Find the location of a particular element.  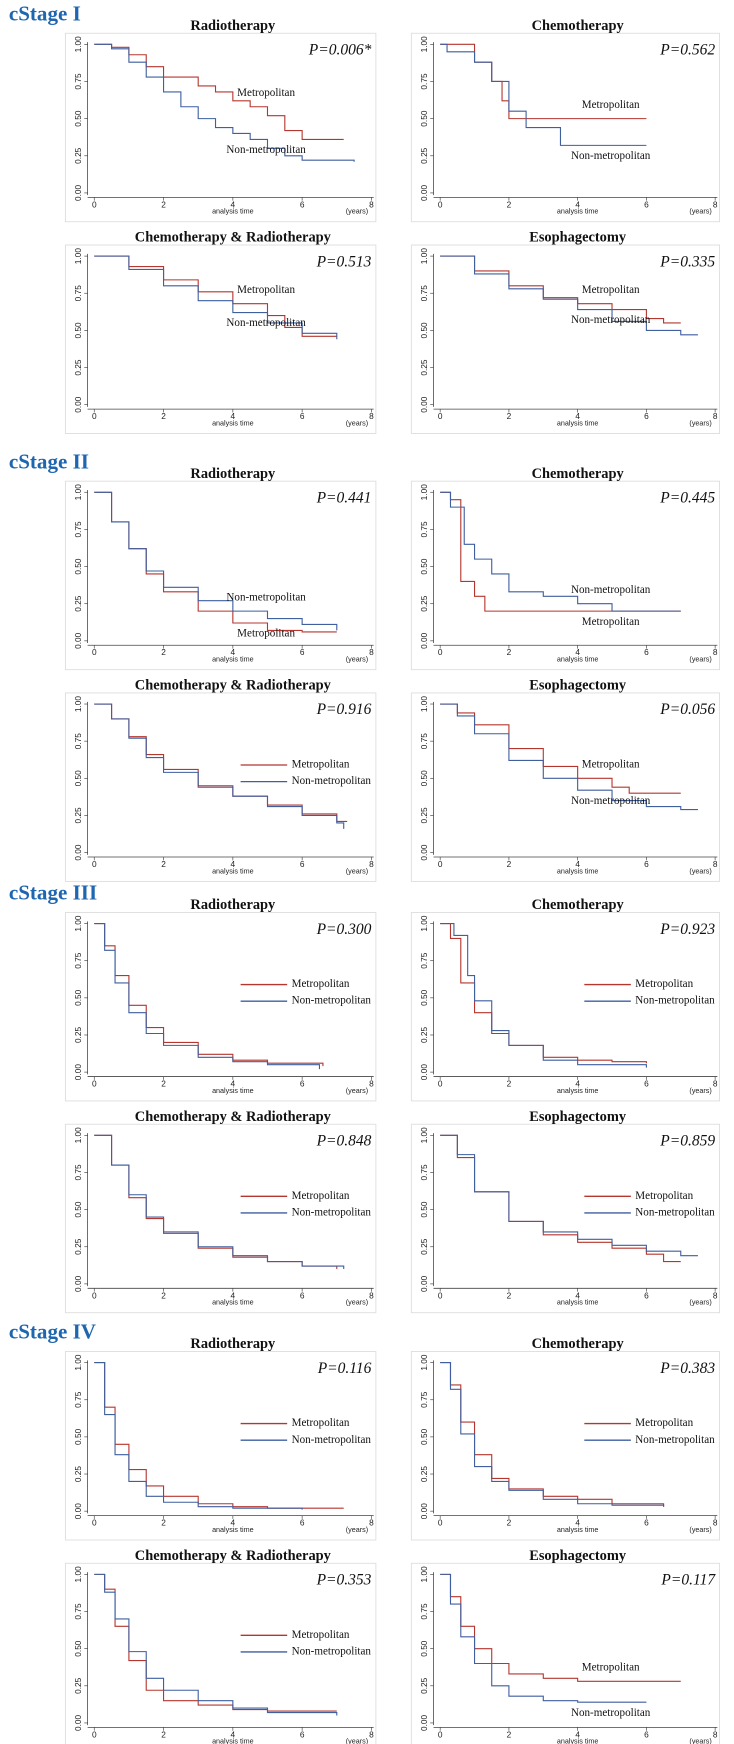

p-value: P=0.441 is located at coordinates (344, 497).